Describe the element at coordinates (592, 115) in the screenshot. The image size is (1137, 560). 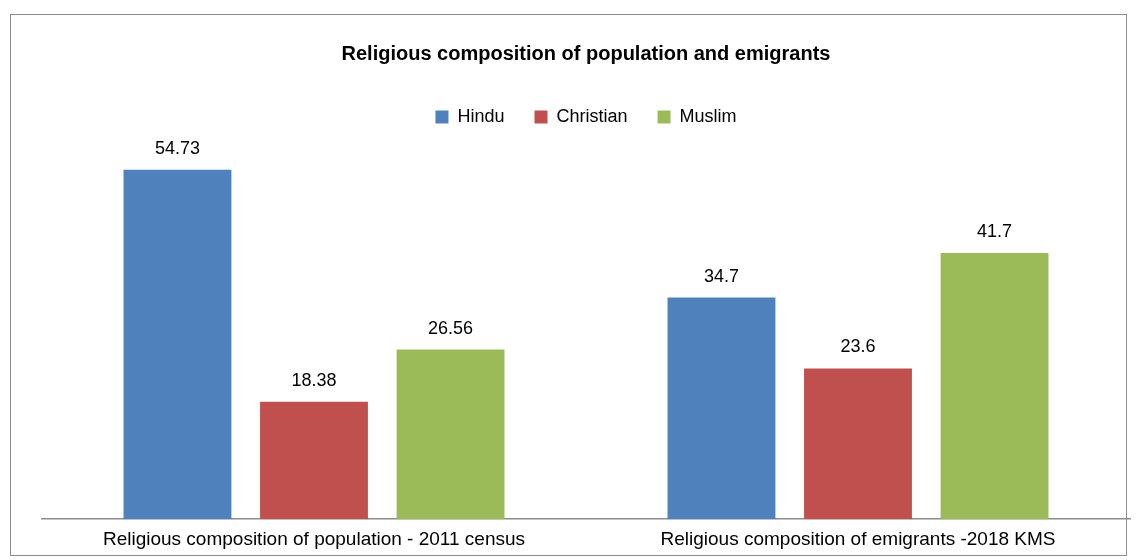
I see `legend-label: Christian` at that location.